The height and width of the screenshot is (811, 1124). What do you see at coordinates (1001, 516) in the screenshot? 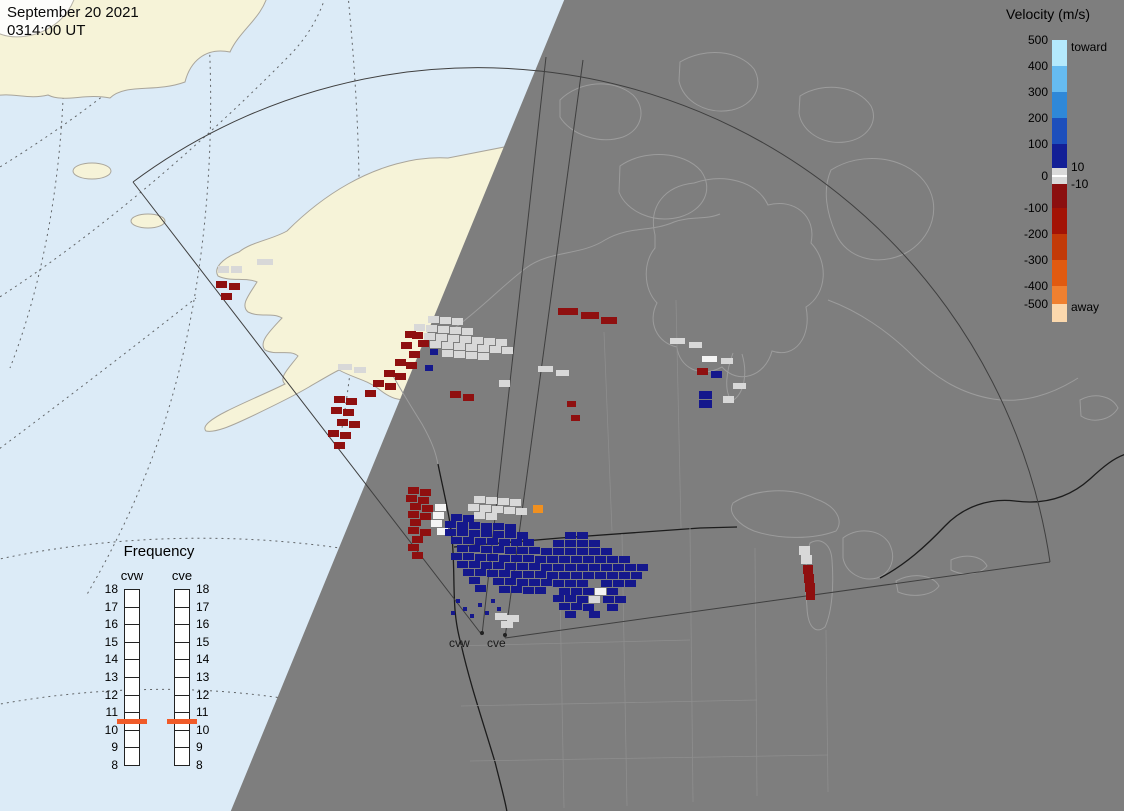
I see `us-canada-border-east` at bounding box center [1001, 516].